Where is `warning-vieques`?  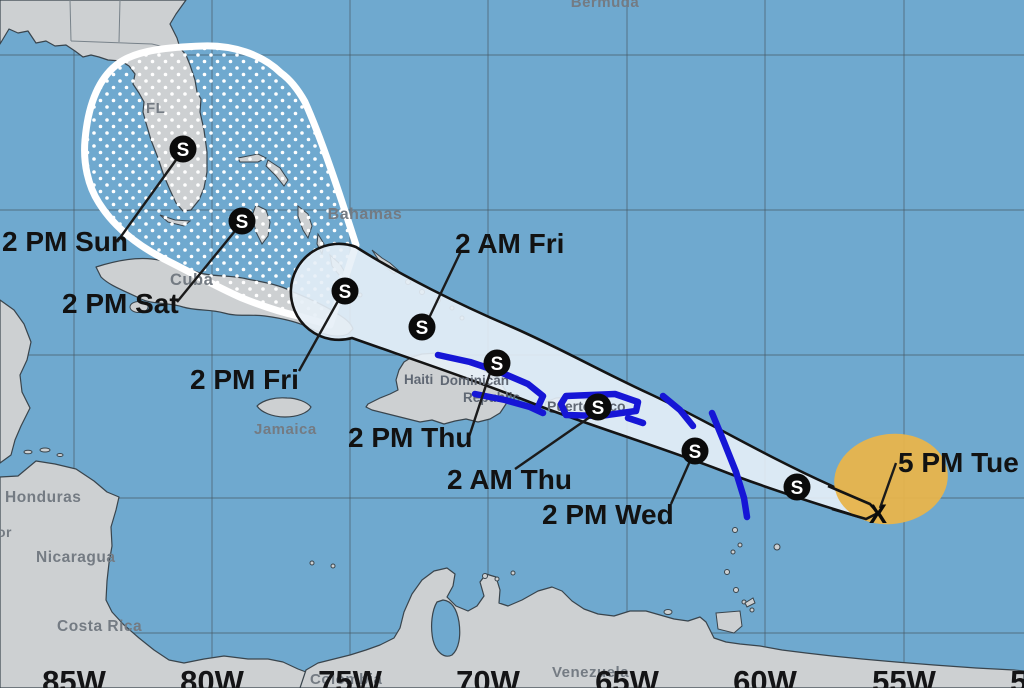
warning-vieques is located at coordinates (635, 420).